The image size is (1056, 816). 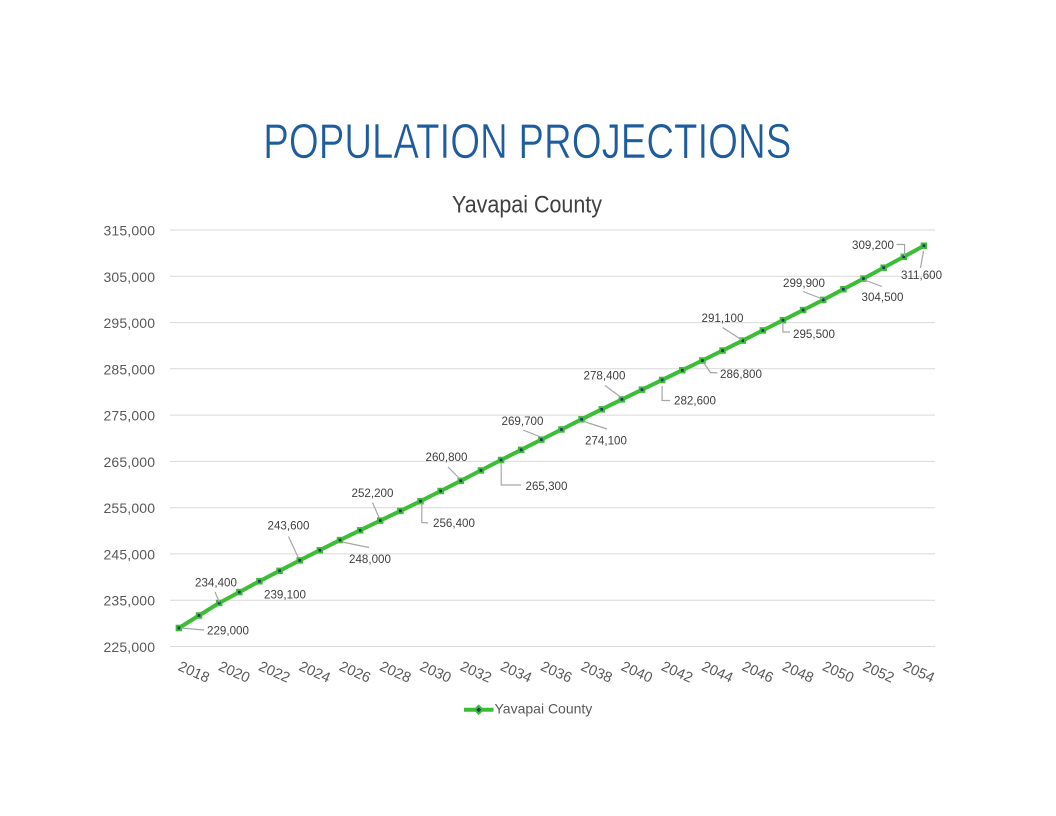 What do you see at coordinates (547, 486) in the screenshot?
I see `svg-text: 265,300` at bounding box center [547, 486].